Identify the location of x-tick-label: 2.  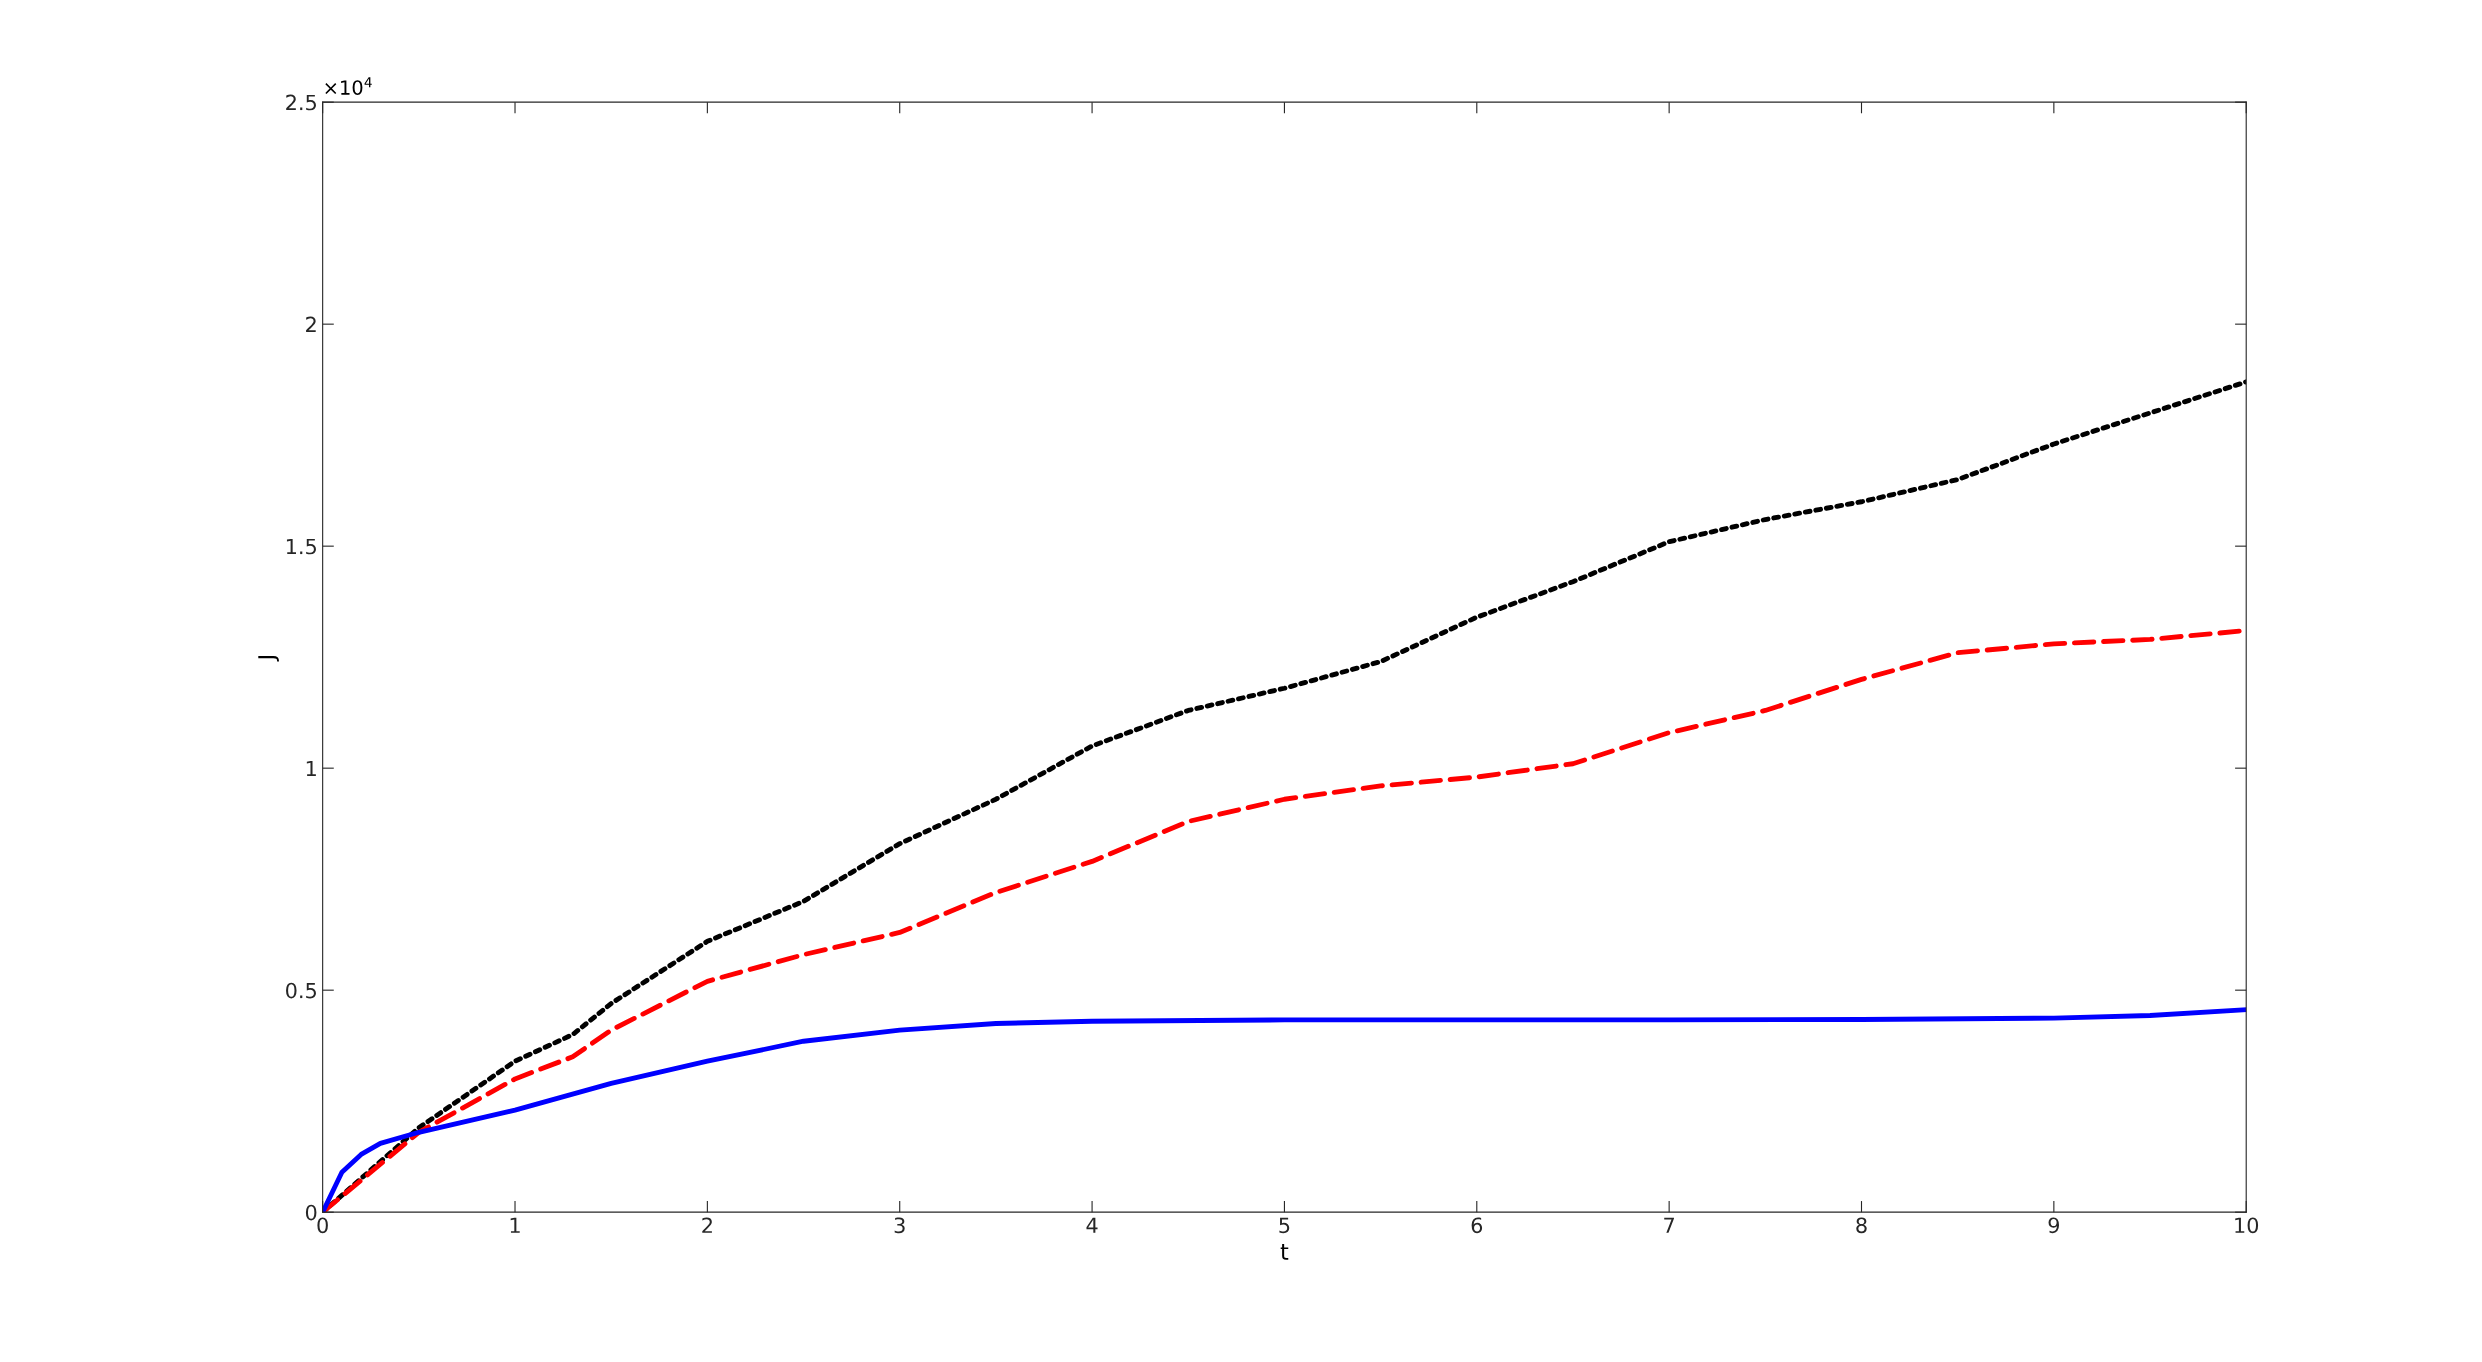
(707, 1225).